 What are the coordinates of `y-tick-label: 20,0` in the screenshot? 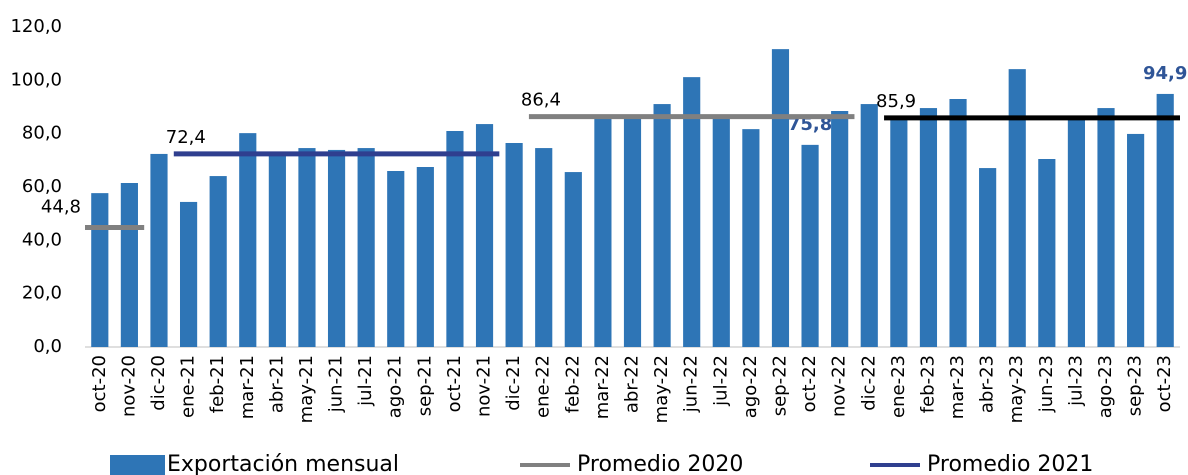 It's located at (42, 293).